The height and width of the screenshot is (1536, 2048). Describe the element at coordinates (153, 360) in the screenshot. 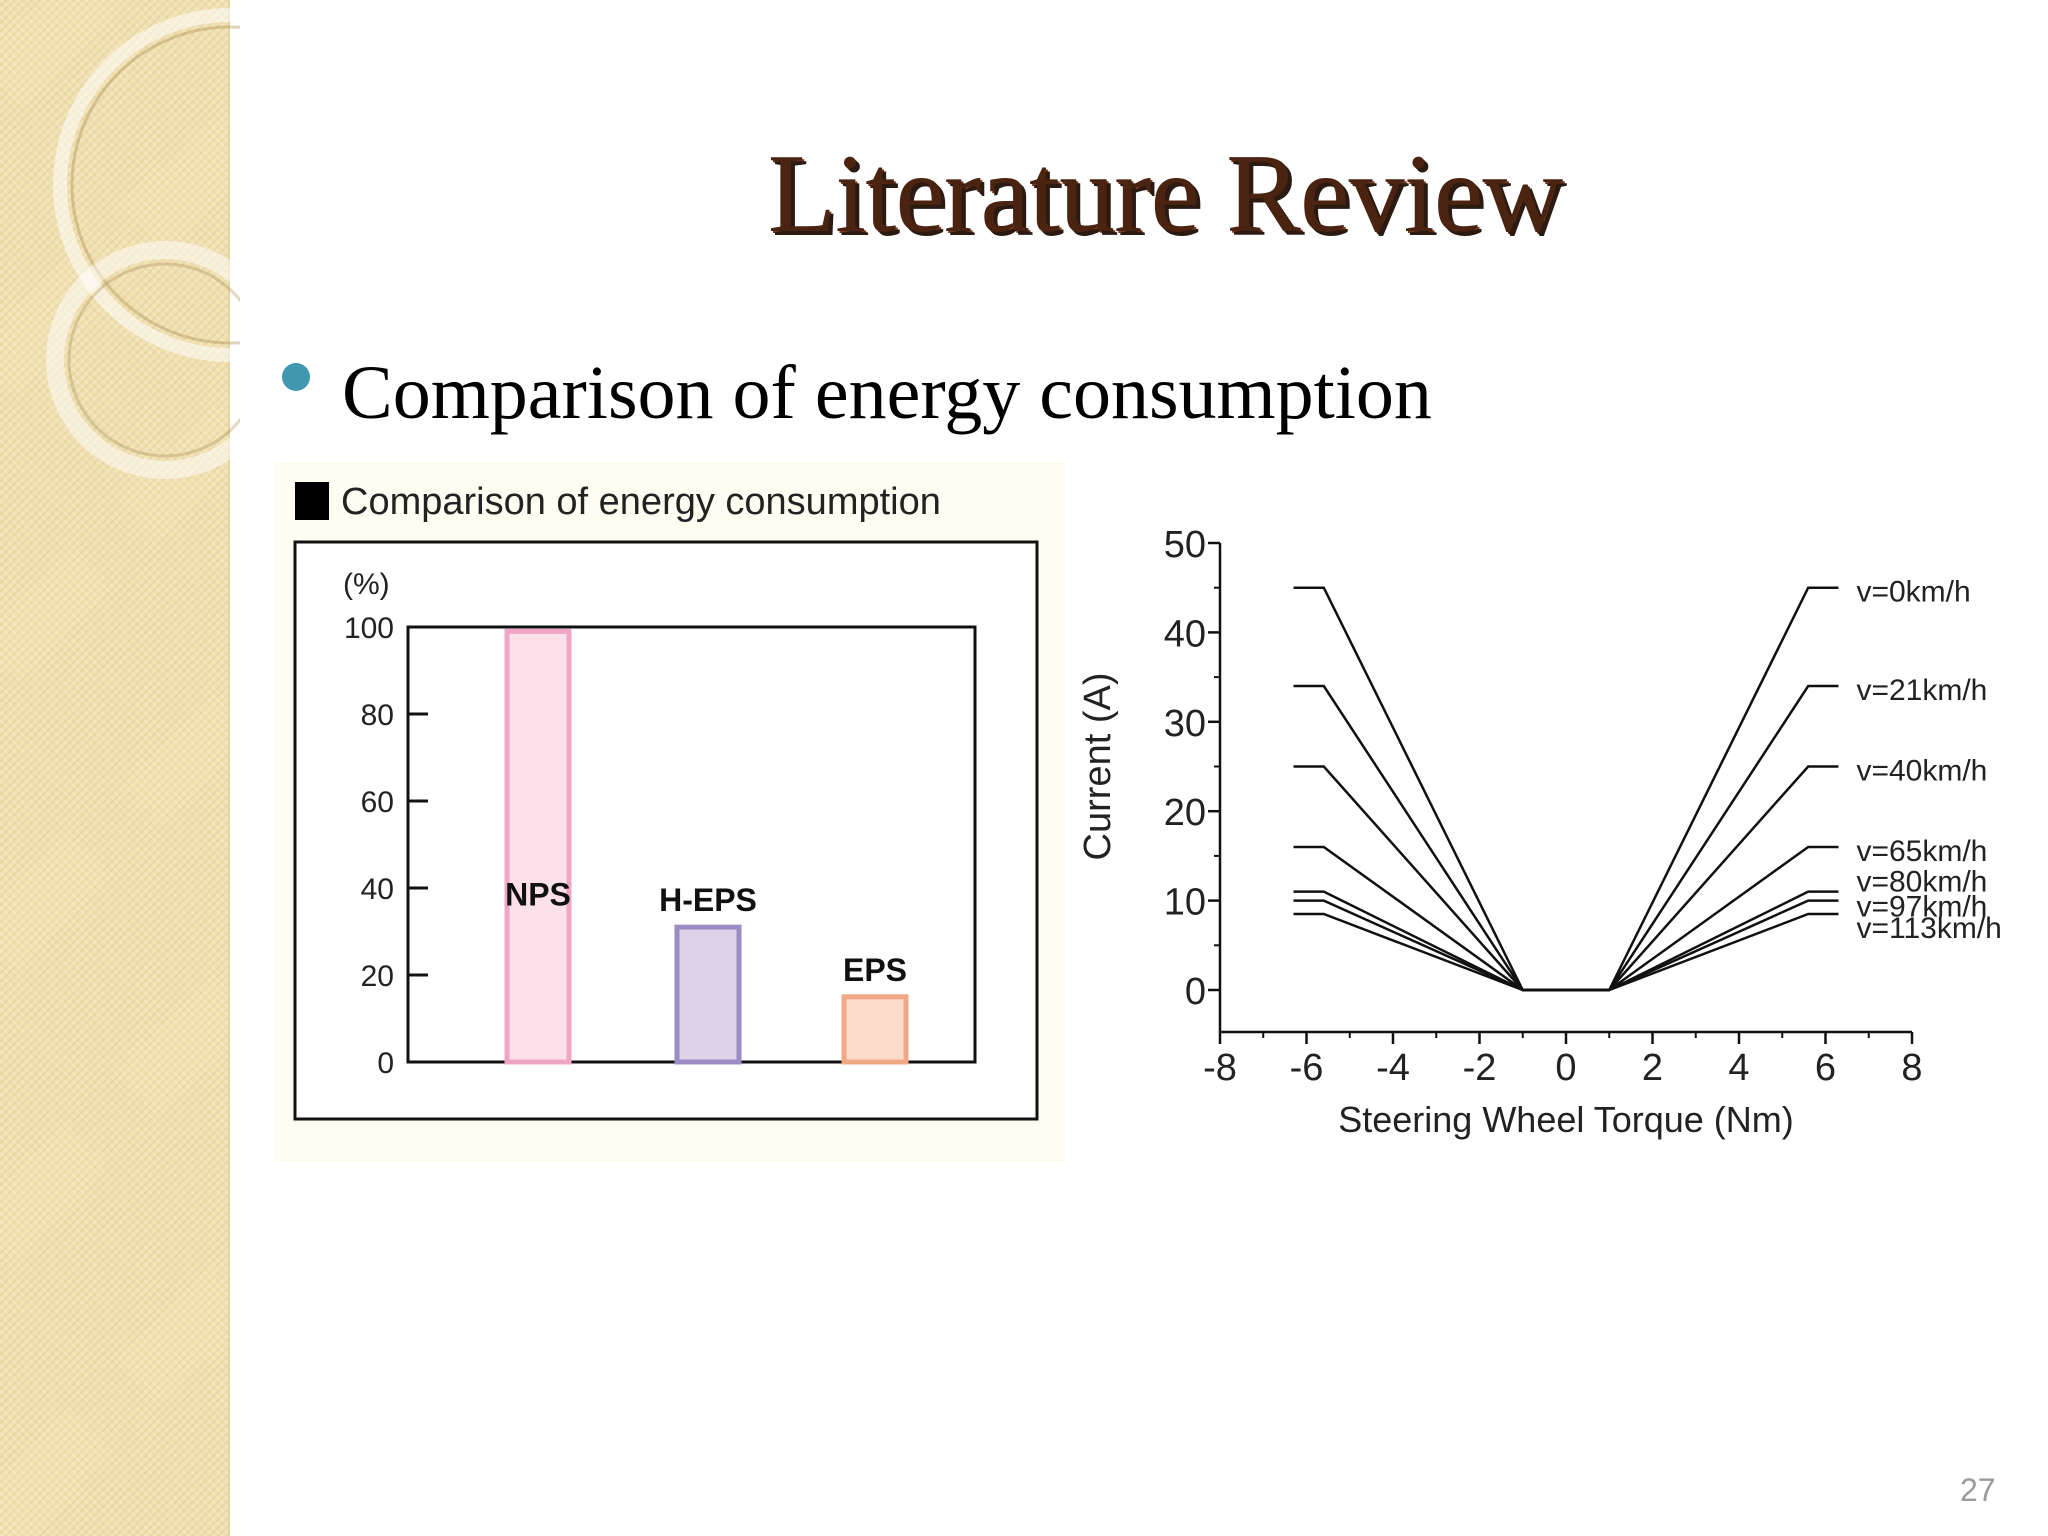

I see `ring-small-inner` at that location.